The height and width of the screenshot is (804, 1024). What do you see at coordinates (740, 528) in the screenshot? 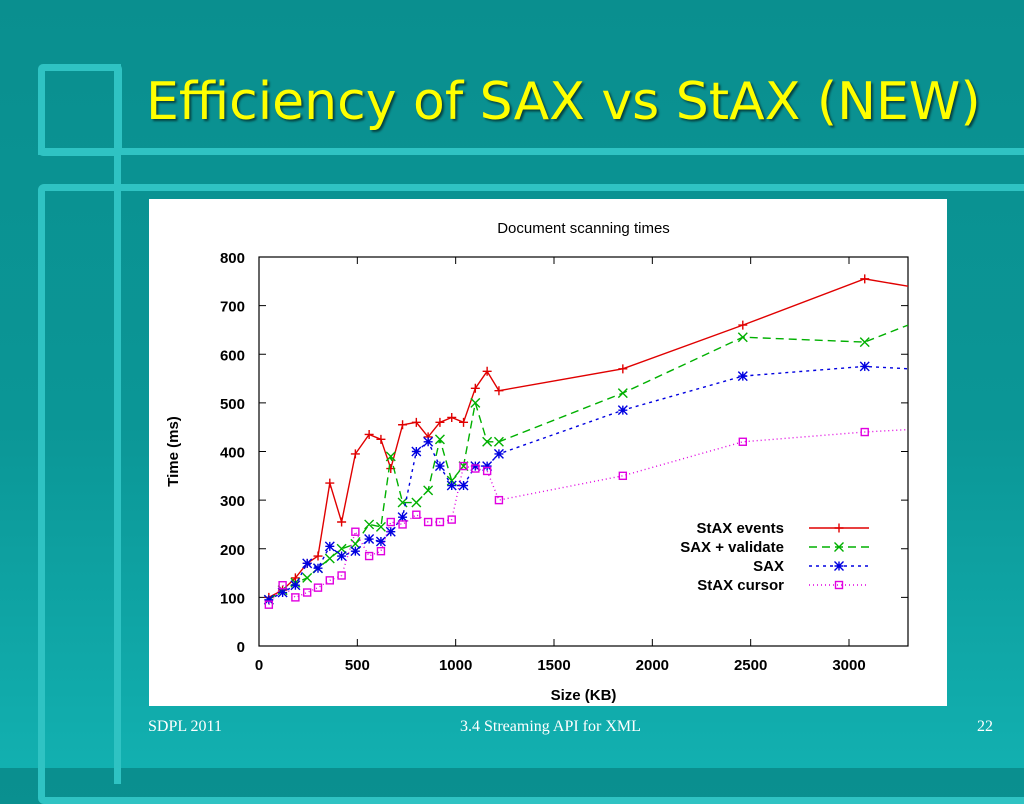
I see `legend-label-stax-events: StAX events` at bounding box center [740, 528].